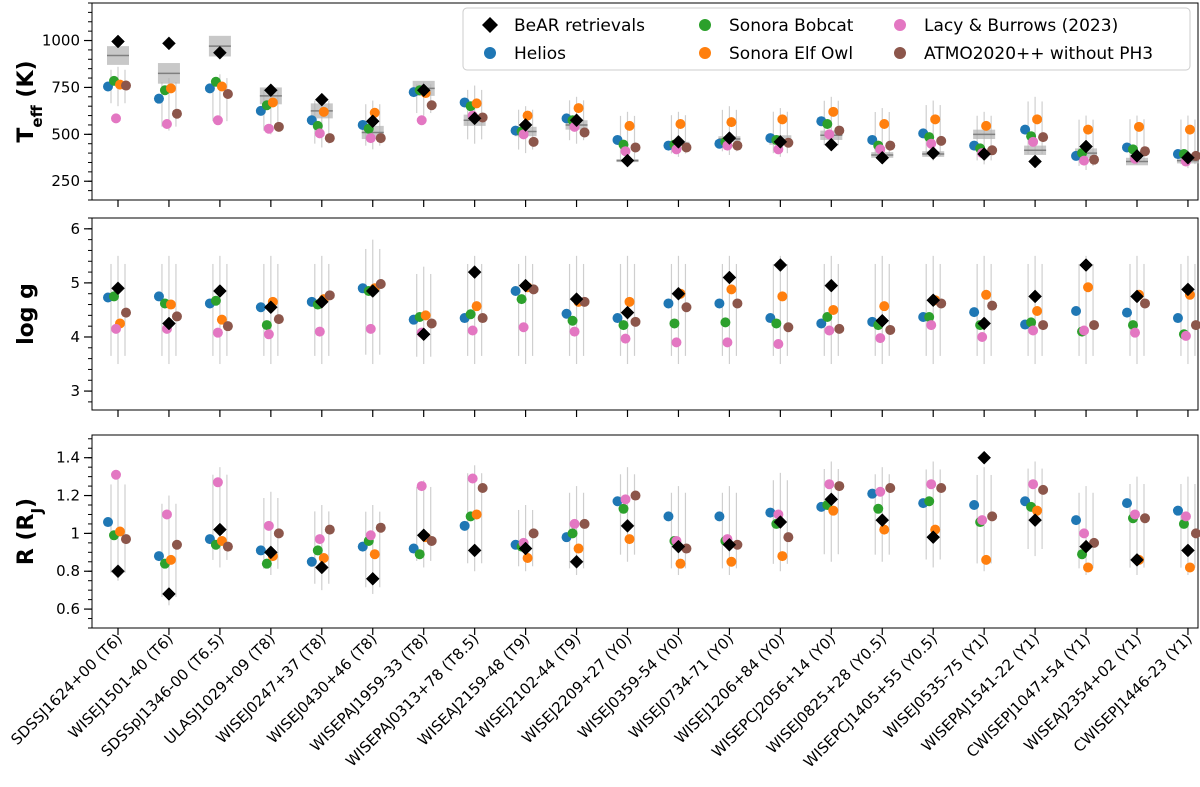 The image size is (1200, 787). I want to click on series-sonora-elf-owl, so click(655, 539).